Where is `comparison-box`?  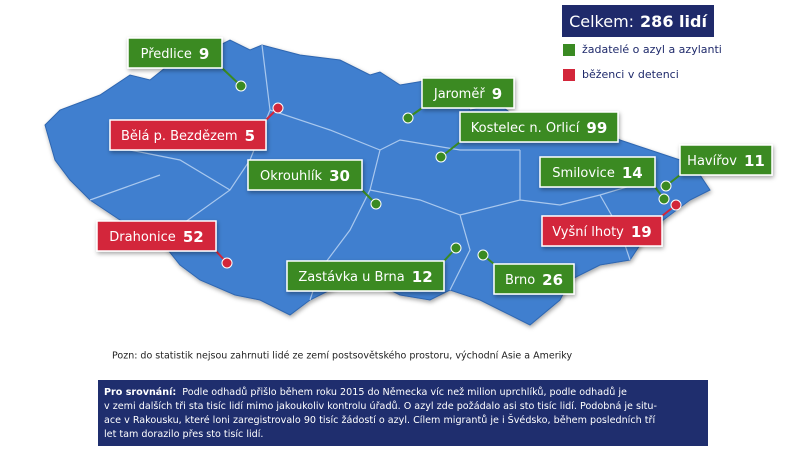
comparison-box is located at coordinates (403, 413).